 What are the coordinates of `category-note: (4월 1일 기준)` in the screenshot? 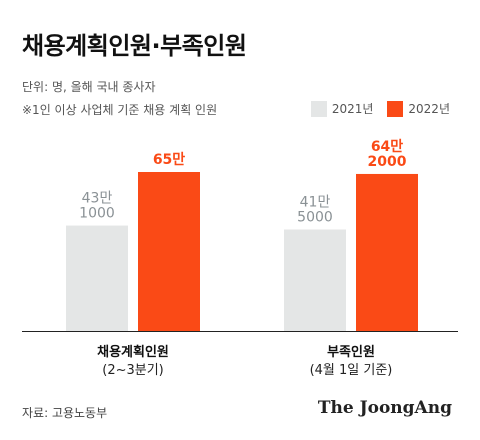 It's located at (351, 370).